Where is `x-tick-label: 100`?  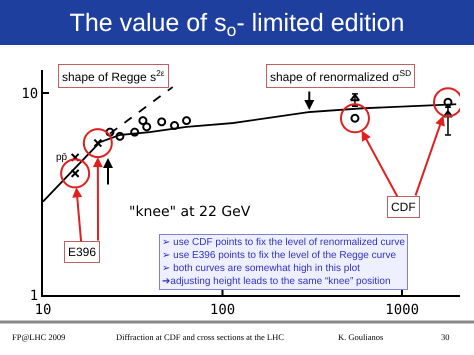
x-tick-label: 100 is located at coordinates (223, 310).